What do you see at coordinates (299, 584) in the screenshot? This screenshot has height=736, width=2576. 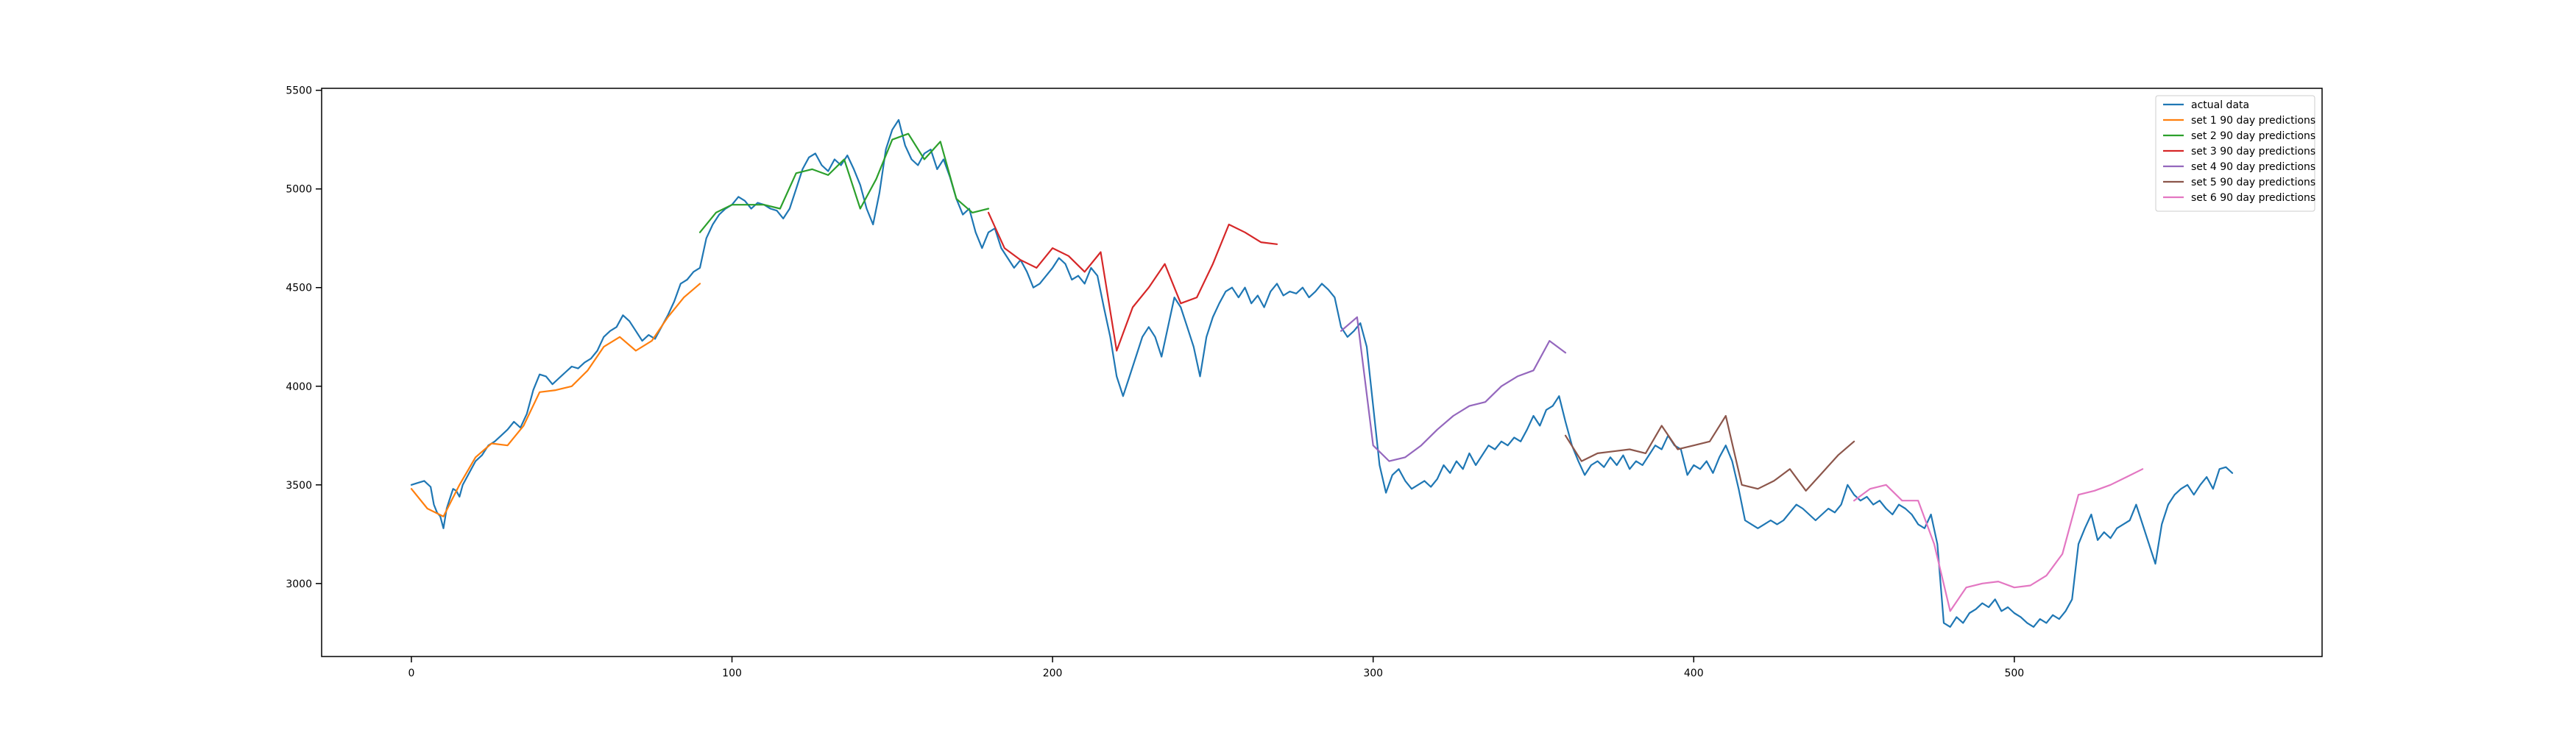 I see `y-tick-label-0: 3000` at bounding box center [299, 584].